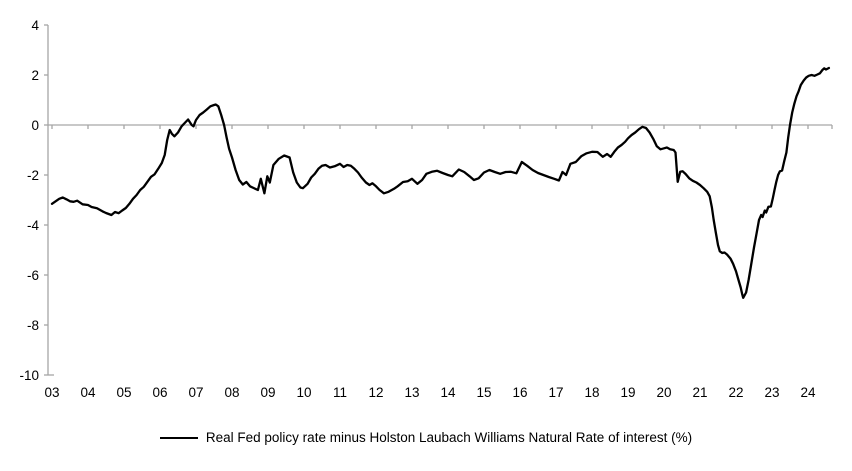 Image resolution: width=852 pixels, height=471 pixels. I want to click on x-axis-tick-label: 04, so click(88, 392).